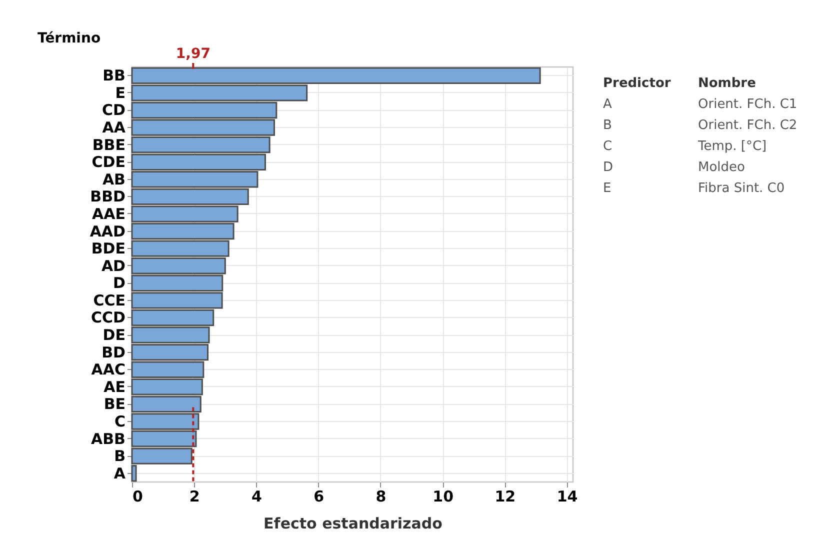  Describe the element at coordinates (119, 283) in the screenshot. I see `y-tick-label: D` at that location.